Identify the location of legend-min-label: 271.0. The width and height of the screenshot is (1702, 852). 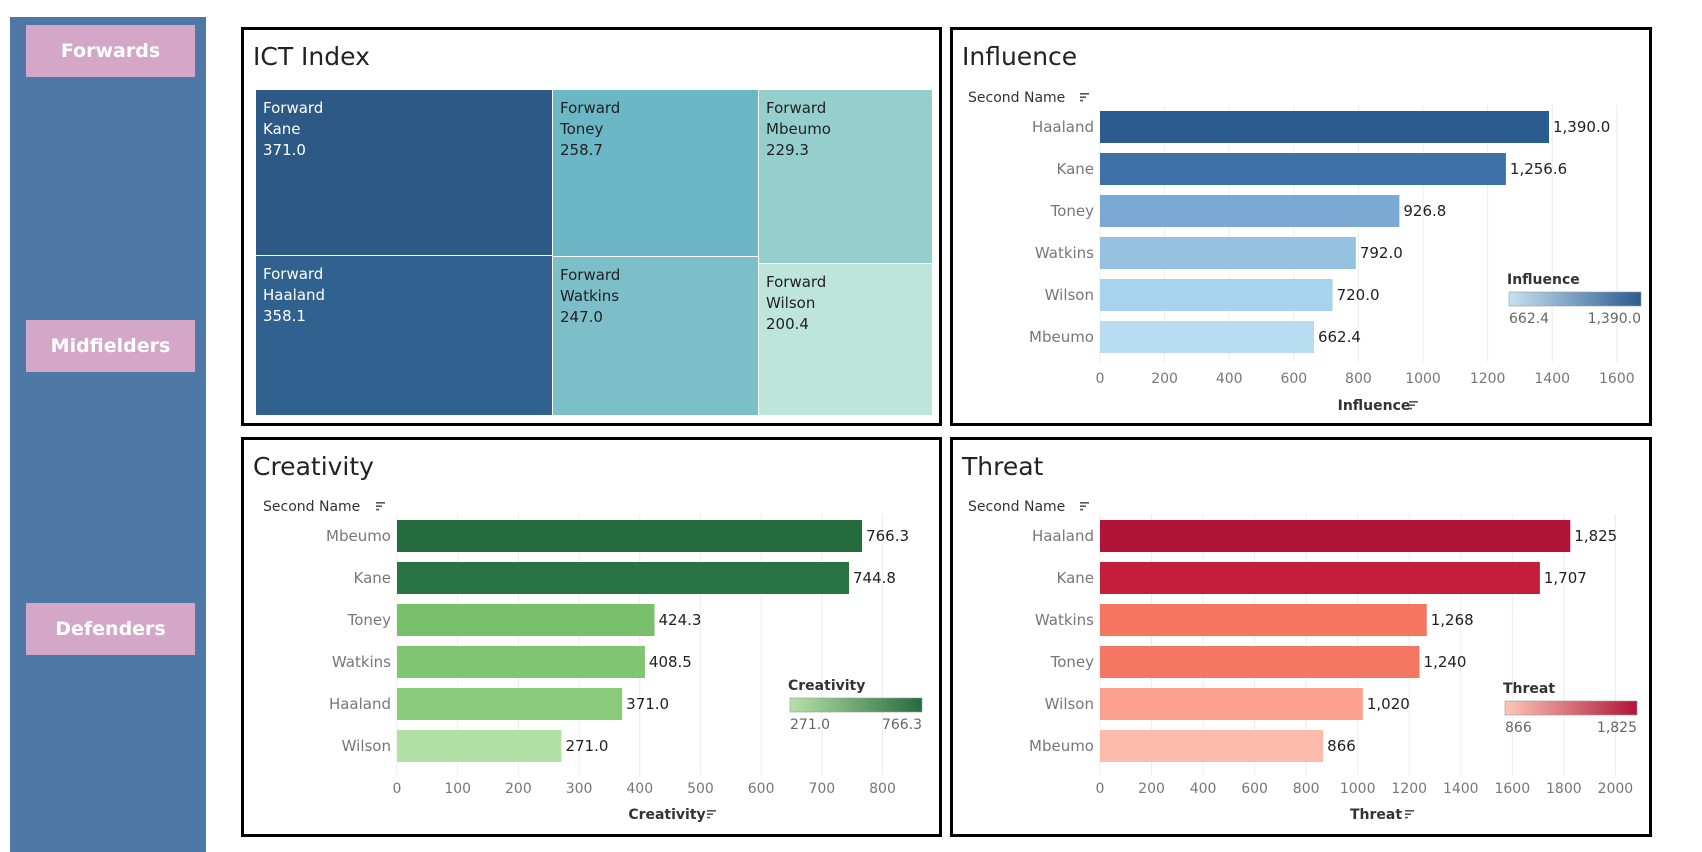
(810, 725).